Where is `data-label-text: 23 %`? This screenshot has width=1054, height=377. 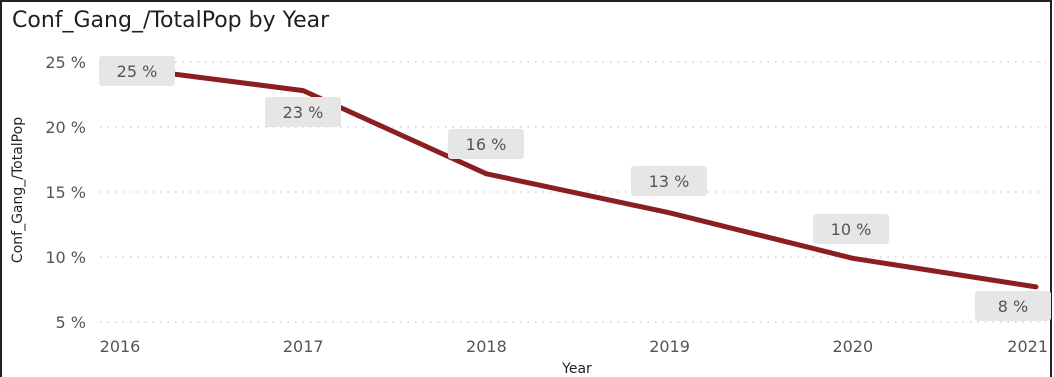 data-label-text: 23 % is located at coordinates (303, 112).